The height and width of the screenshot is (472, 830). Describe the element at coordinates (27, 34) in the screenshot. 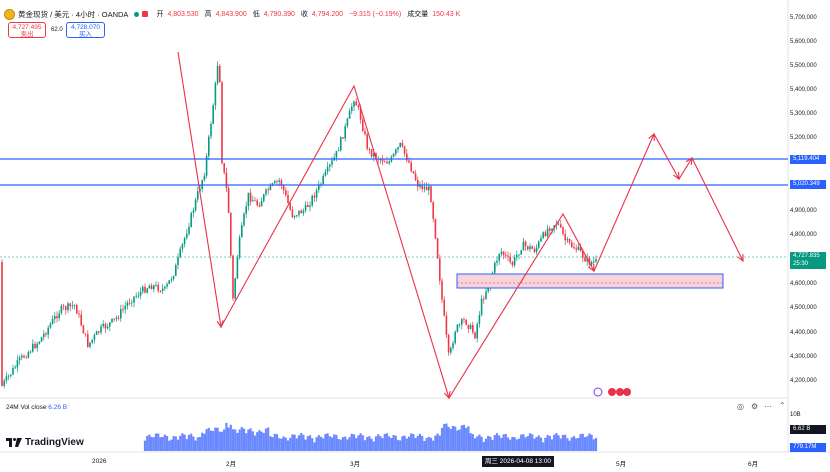

I see `sell-label: 卖出` at that location.